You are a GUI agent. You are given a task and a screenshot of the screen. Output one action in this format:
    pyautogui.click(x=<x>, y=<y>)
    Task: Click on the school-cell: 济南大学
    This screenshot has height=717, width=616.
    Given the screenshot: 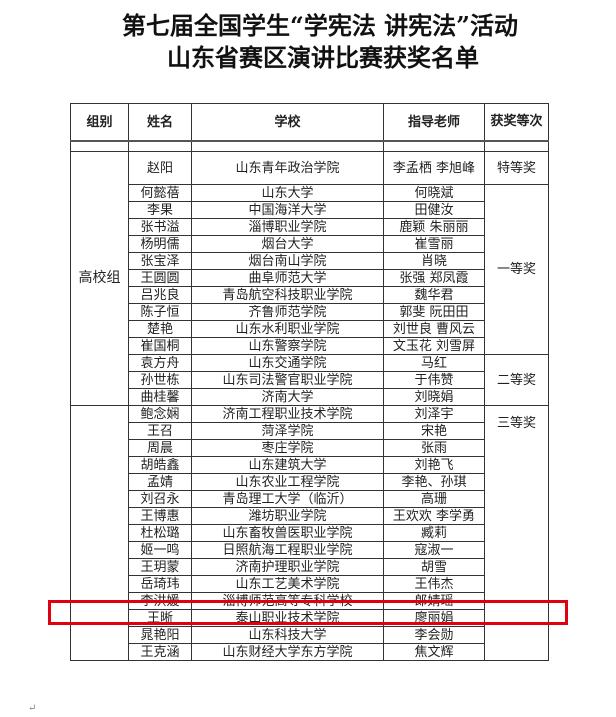 What is the action you would take?
    pyautogui.click(x=287, y=397)
    